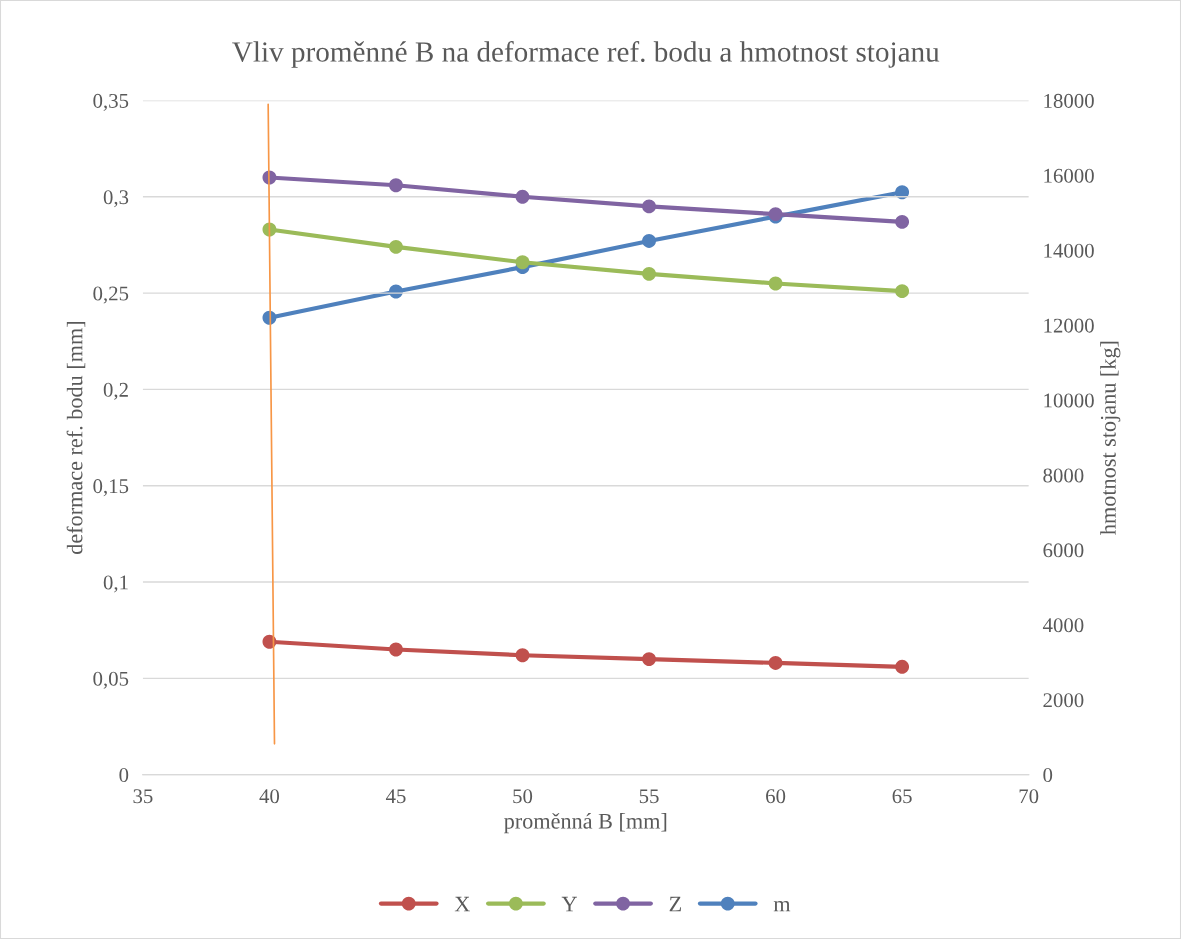 The height and width of the screenshot is (939, 1181). What do you see at coordinates (1029, 796) in the screenshot?
I see `x-tick-label: 70` at bounding box center [1029, 796].